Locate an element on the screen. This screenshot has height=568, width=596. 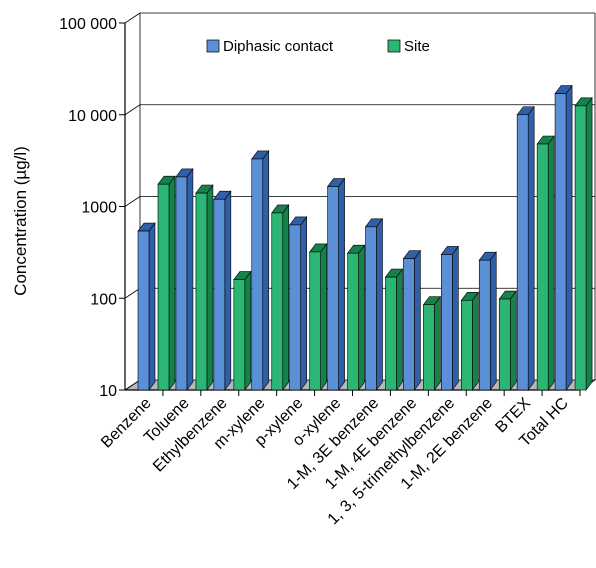
x-tick-label-benzene: Benzene is located at coordinates (126, 423).